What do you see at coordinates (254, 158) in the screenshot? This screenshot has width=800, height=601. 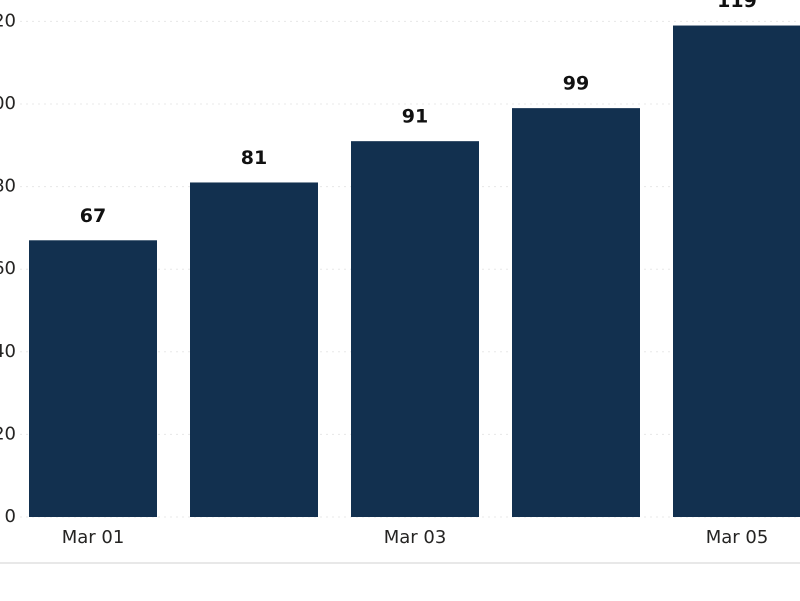 I see `value-label: 81` at bounding box center [254, 158].